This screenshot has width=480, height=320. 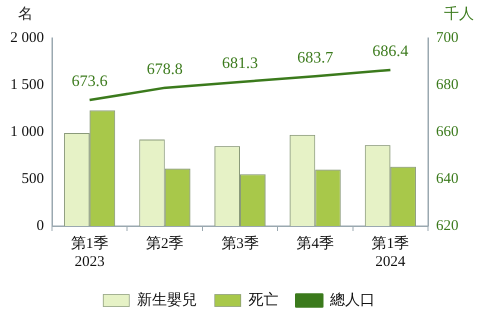 What do you see at coordinates (27, 84) in the screenshot?
I see `y-tick-label: 1 500` at bounding box center [27, 84].